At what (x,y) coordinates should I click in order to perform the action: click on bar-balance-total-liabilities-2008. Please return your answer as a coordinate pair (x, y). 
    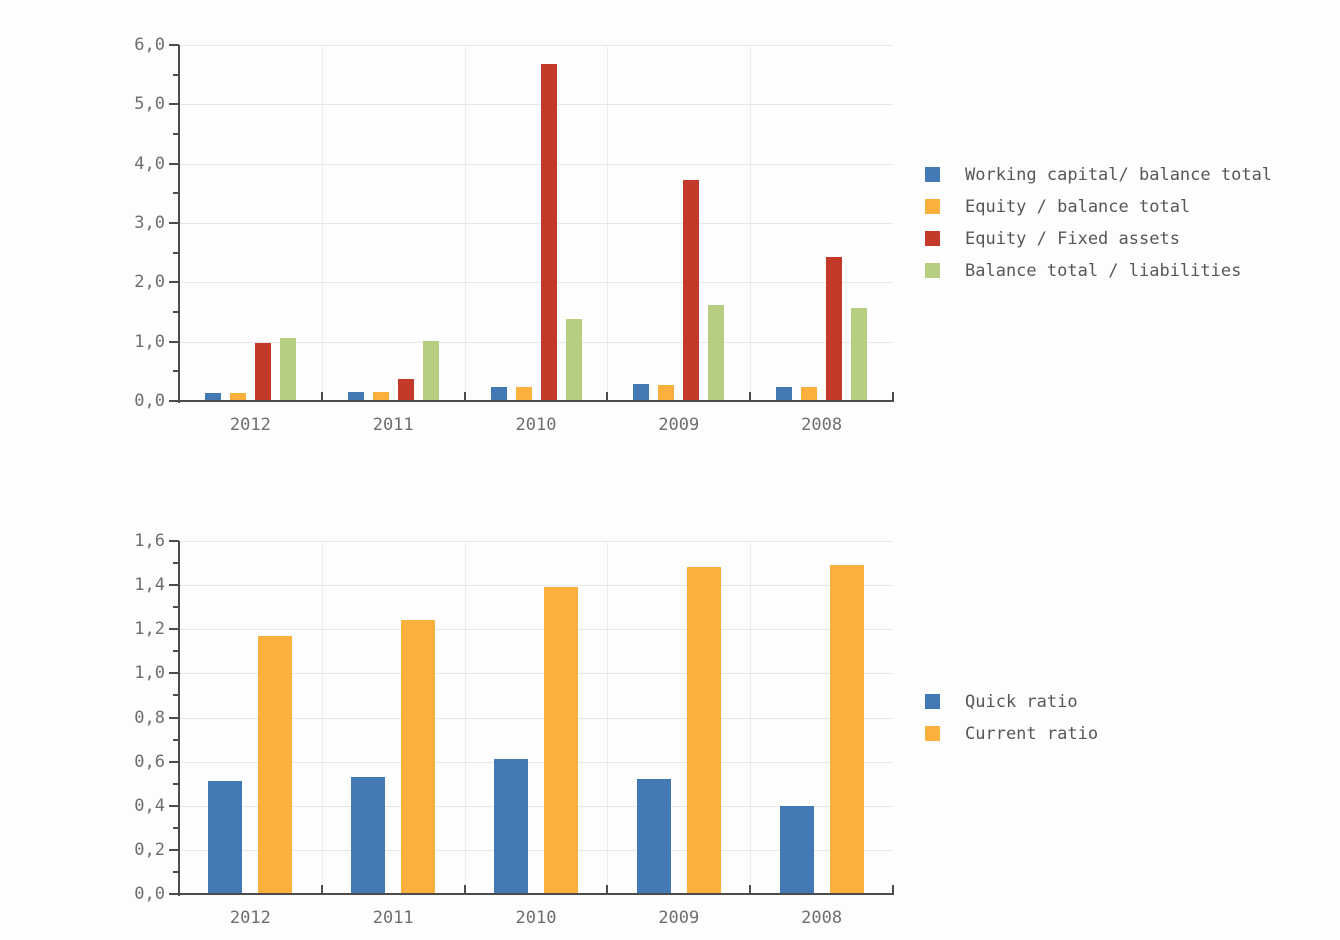
    Looking at the image, I should click on (859, 354).